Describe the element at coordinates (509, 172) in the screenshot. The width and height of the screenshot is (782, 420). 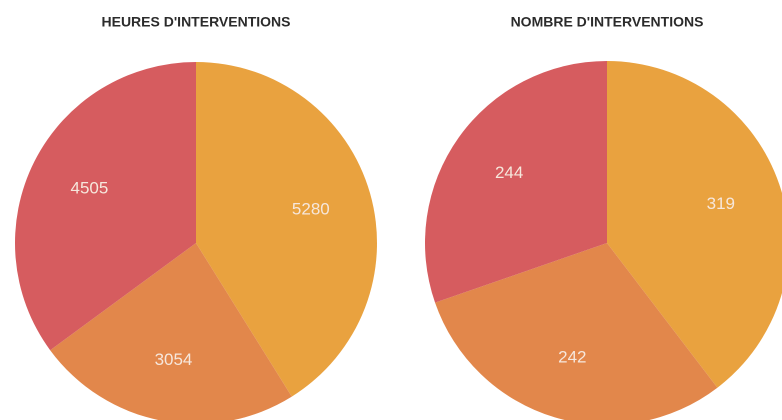
I see `slice-label: 244` at that location.